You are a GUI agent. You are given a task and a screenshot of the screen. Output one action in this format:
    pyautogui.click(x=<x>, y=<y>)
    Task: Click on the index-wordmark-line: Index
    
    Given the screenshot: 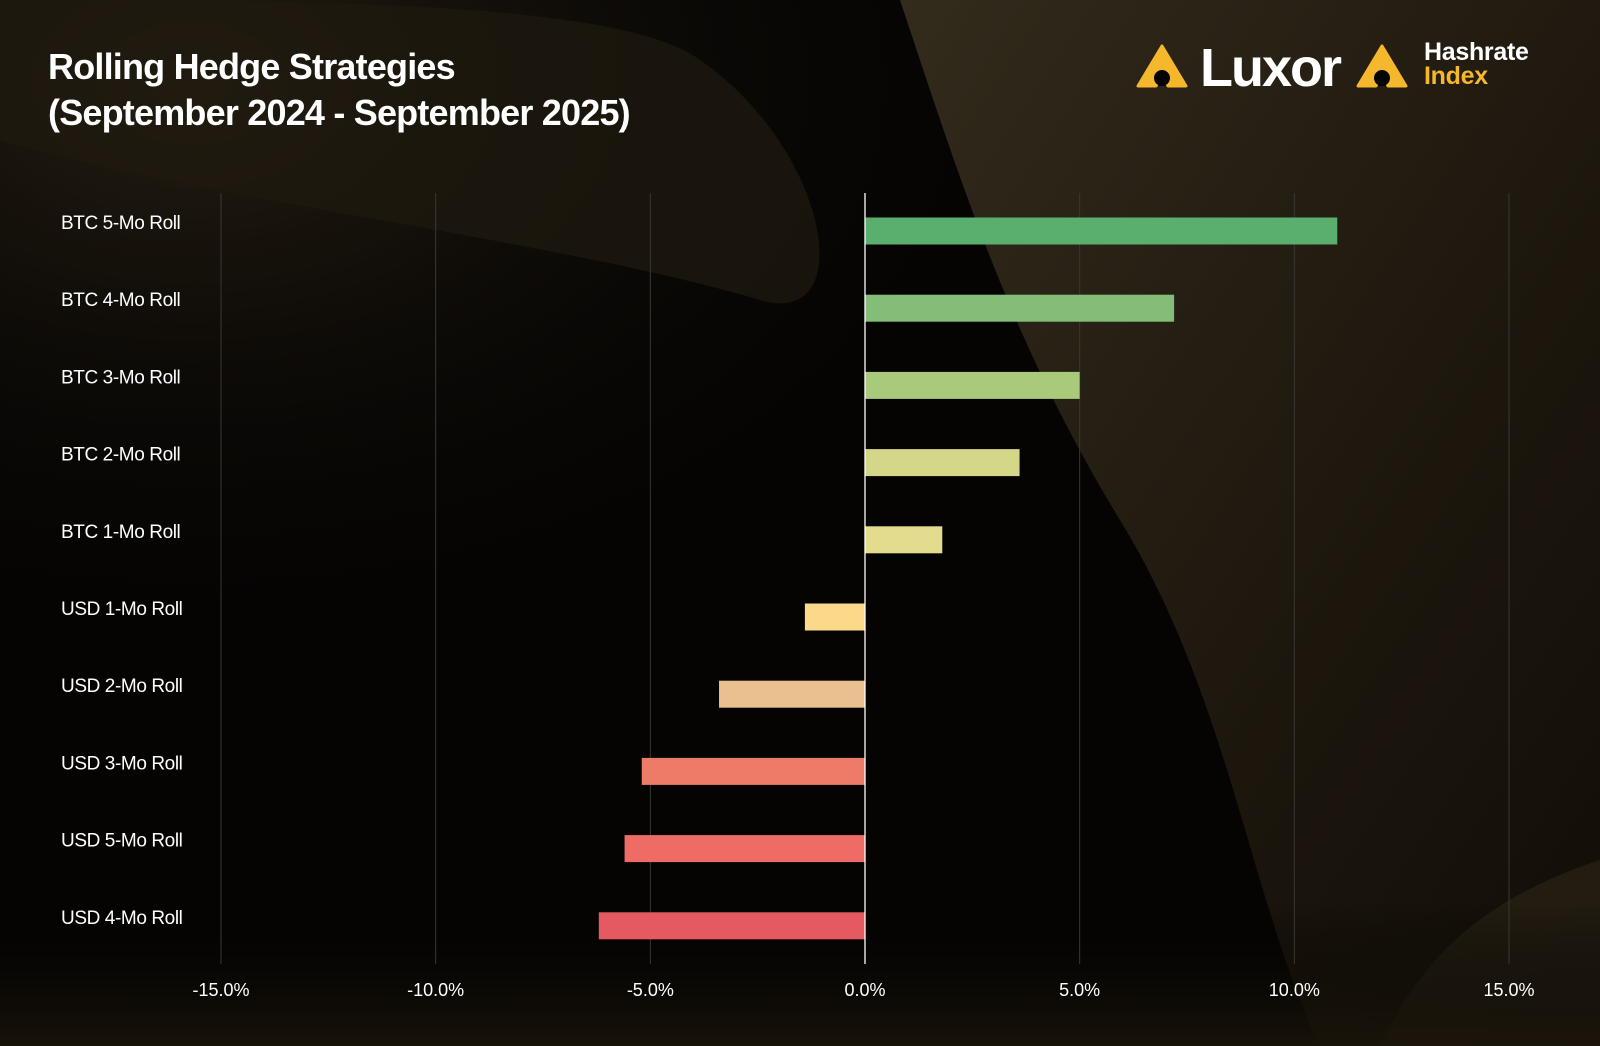 What is the action you would take?
    pyautogui.click(x=1456, y=76)
    